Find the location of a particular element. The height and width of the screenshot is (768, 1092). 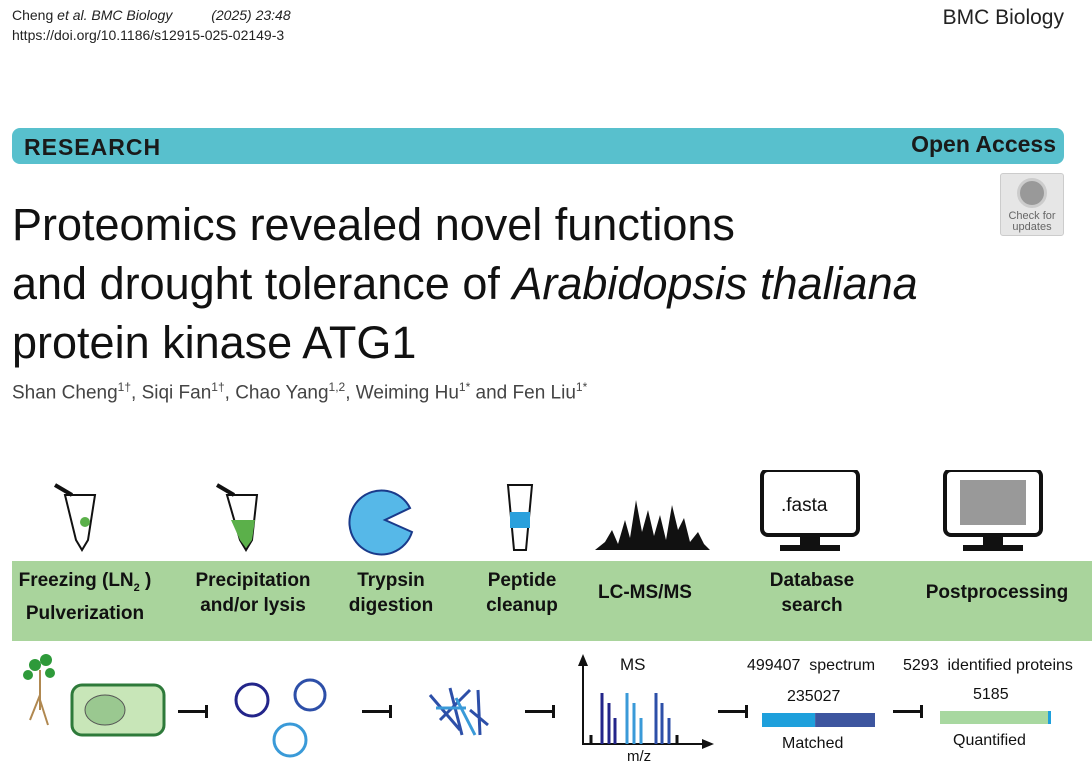

tube-frozen-icon is located at coordinates (75, 517).